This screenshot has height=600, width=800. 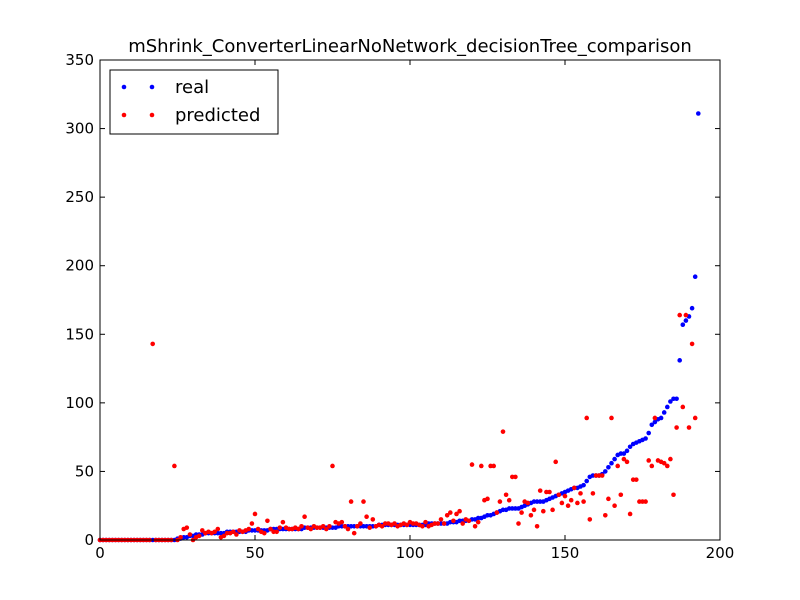 I want to click on y-tick-label: 200, so click(x=79, y=266).